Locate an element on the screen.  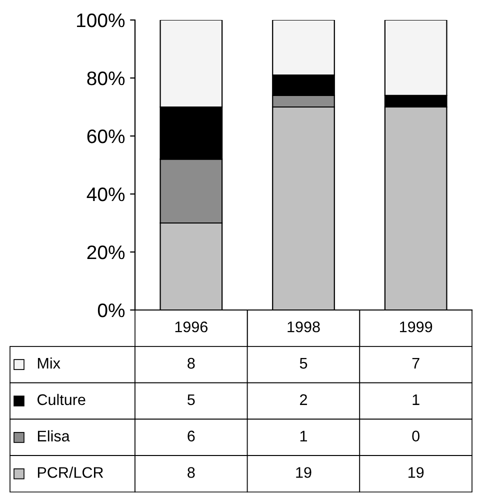
x-tick-label: 1998 is located at coordinates (304, 326).